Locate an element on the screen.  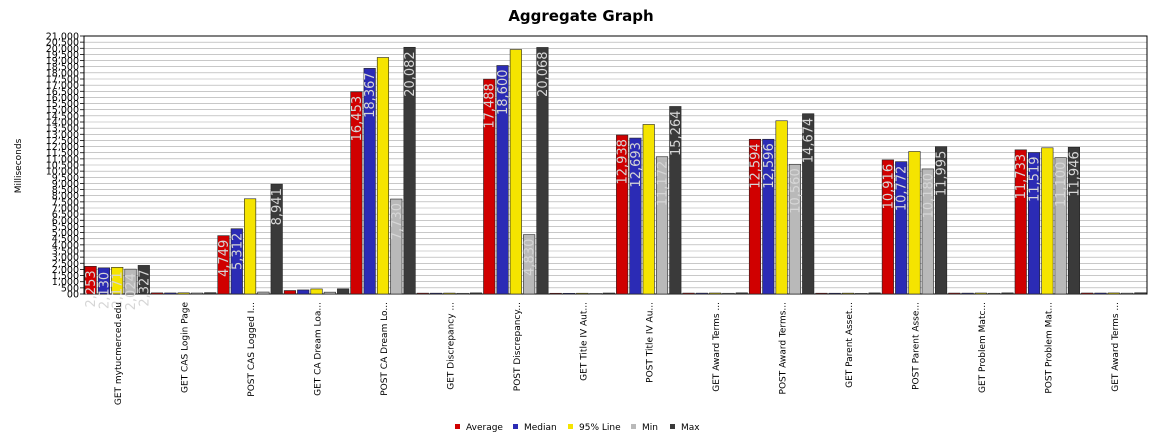
bar-value-label: 12,693 is located at coordinates (636, 165).